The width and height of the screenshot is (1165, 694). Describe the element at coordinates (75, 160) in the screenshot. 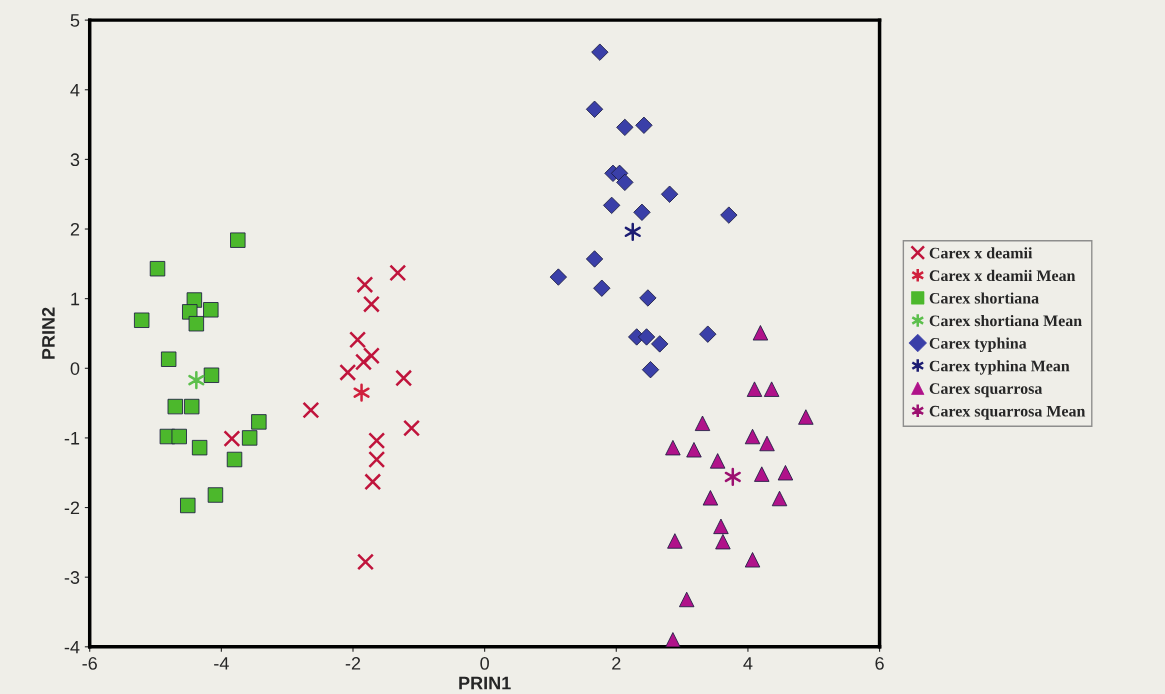

I see `y-tick-label: 3` at that location.